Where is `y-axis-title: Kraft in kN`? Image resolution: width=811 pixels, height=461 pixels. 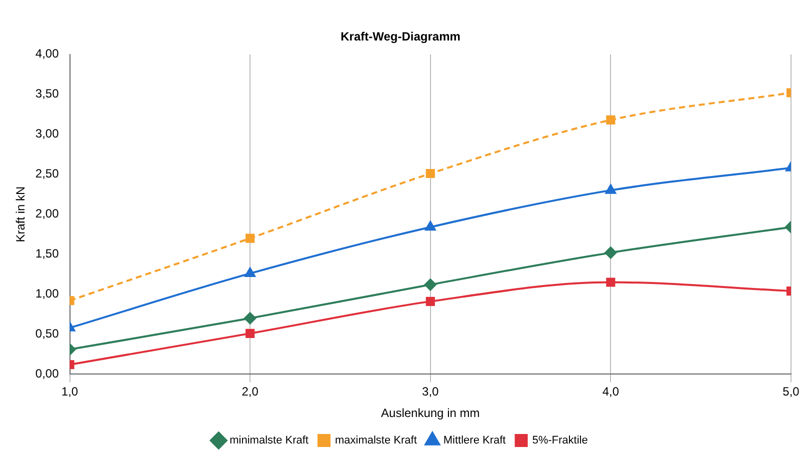
y-axis-title: Kraft in kN is located at coordinates (21, 214).